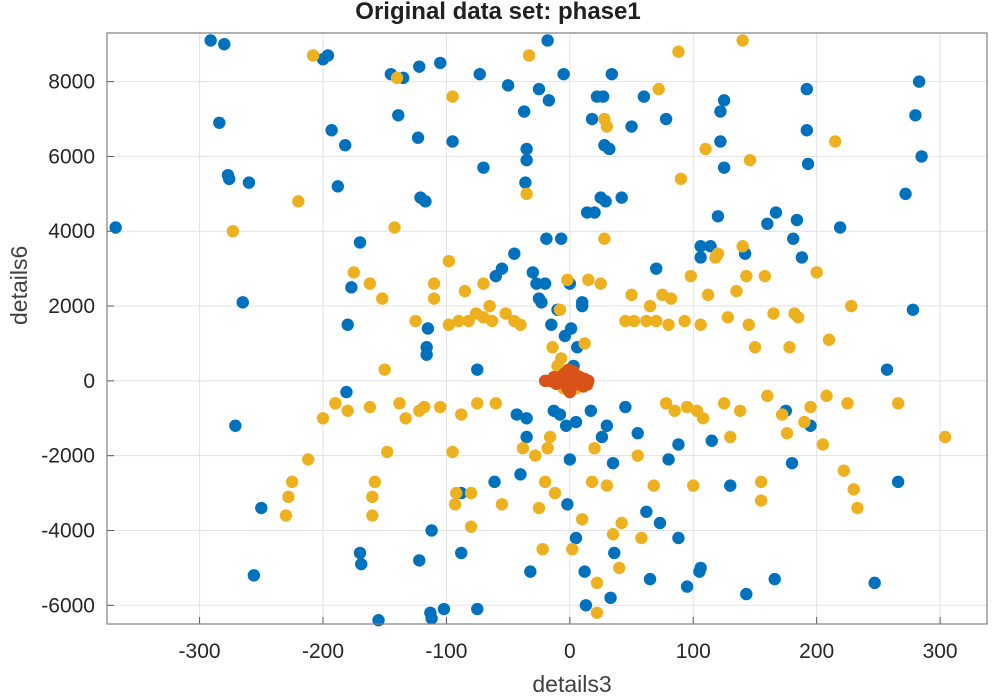 The height and width of the screenshot is (698, 996). What do you see at coordinates (71, 306) in the screenshot?
I see `y-tick-label: 2000` at bounding box center [71, 306].